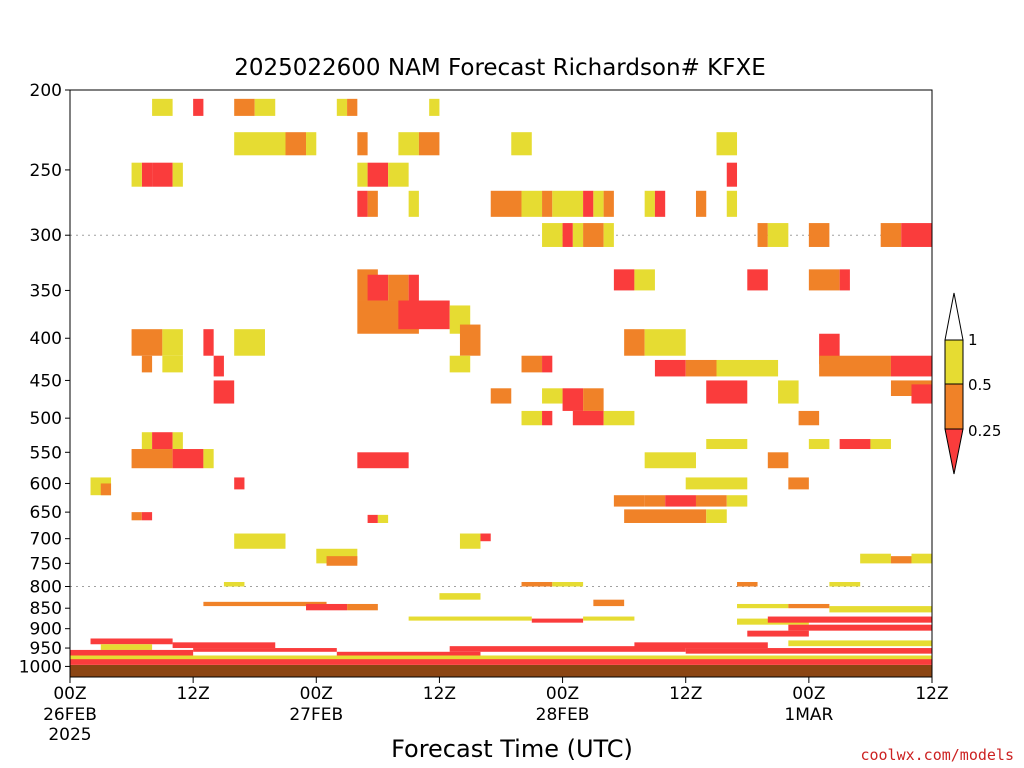 This screenshot has height=768, width=1024. Describe the element at coordinates (46, 630) in the screenshot. I see `y-tick-label-900: 900` at that location.